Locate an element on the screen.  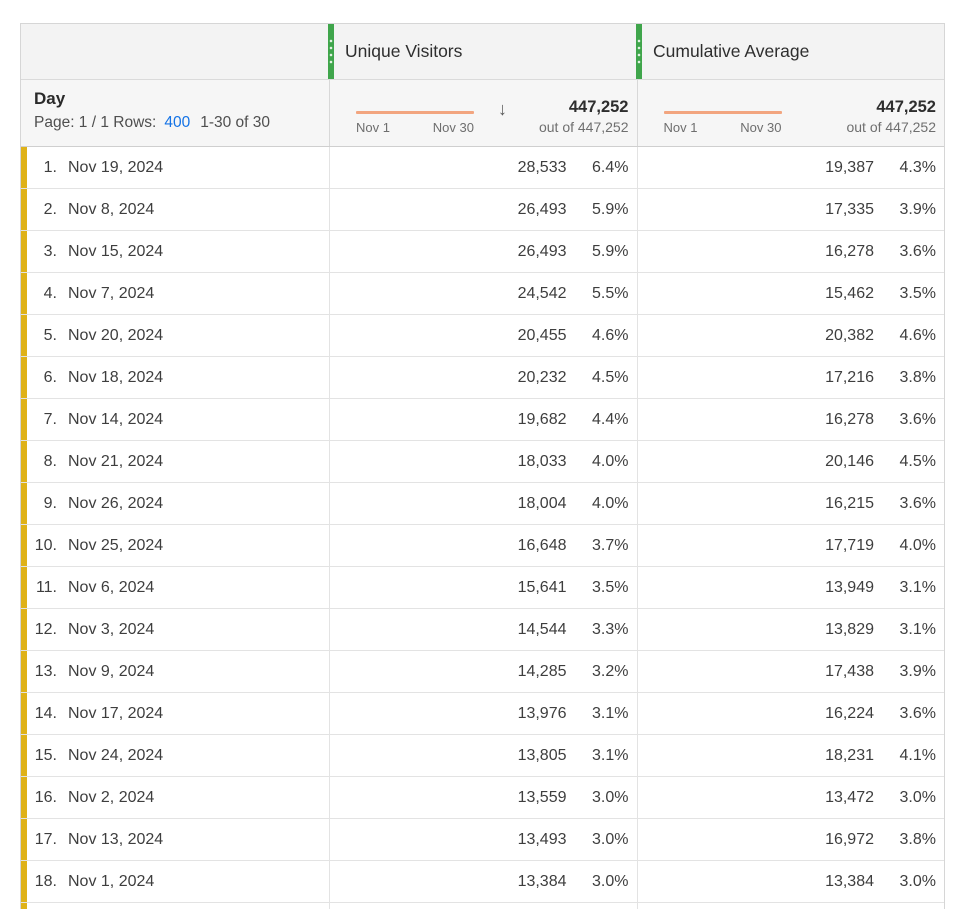
metric-cell-cumulative-average: 13,472 3.0% is located at coordinates (790, 797).